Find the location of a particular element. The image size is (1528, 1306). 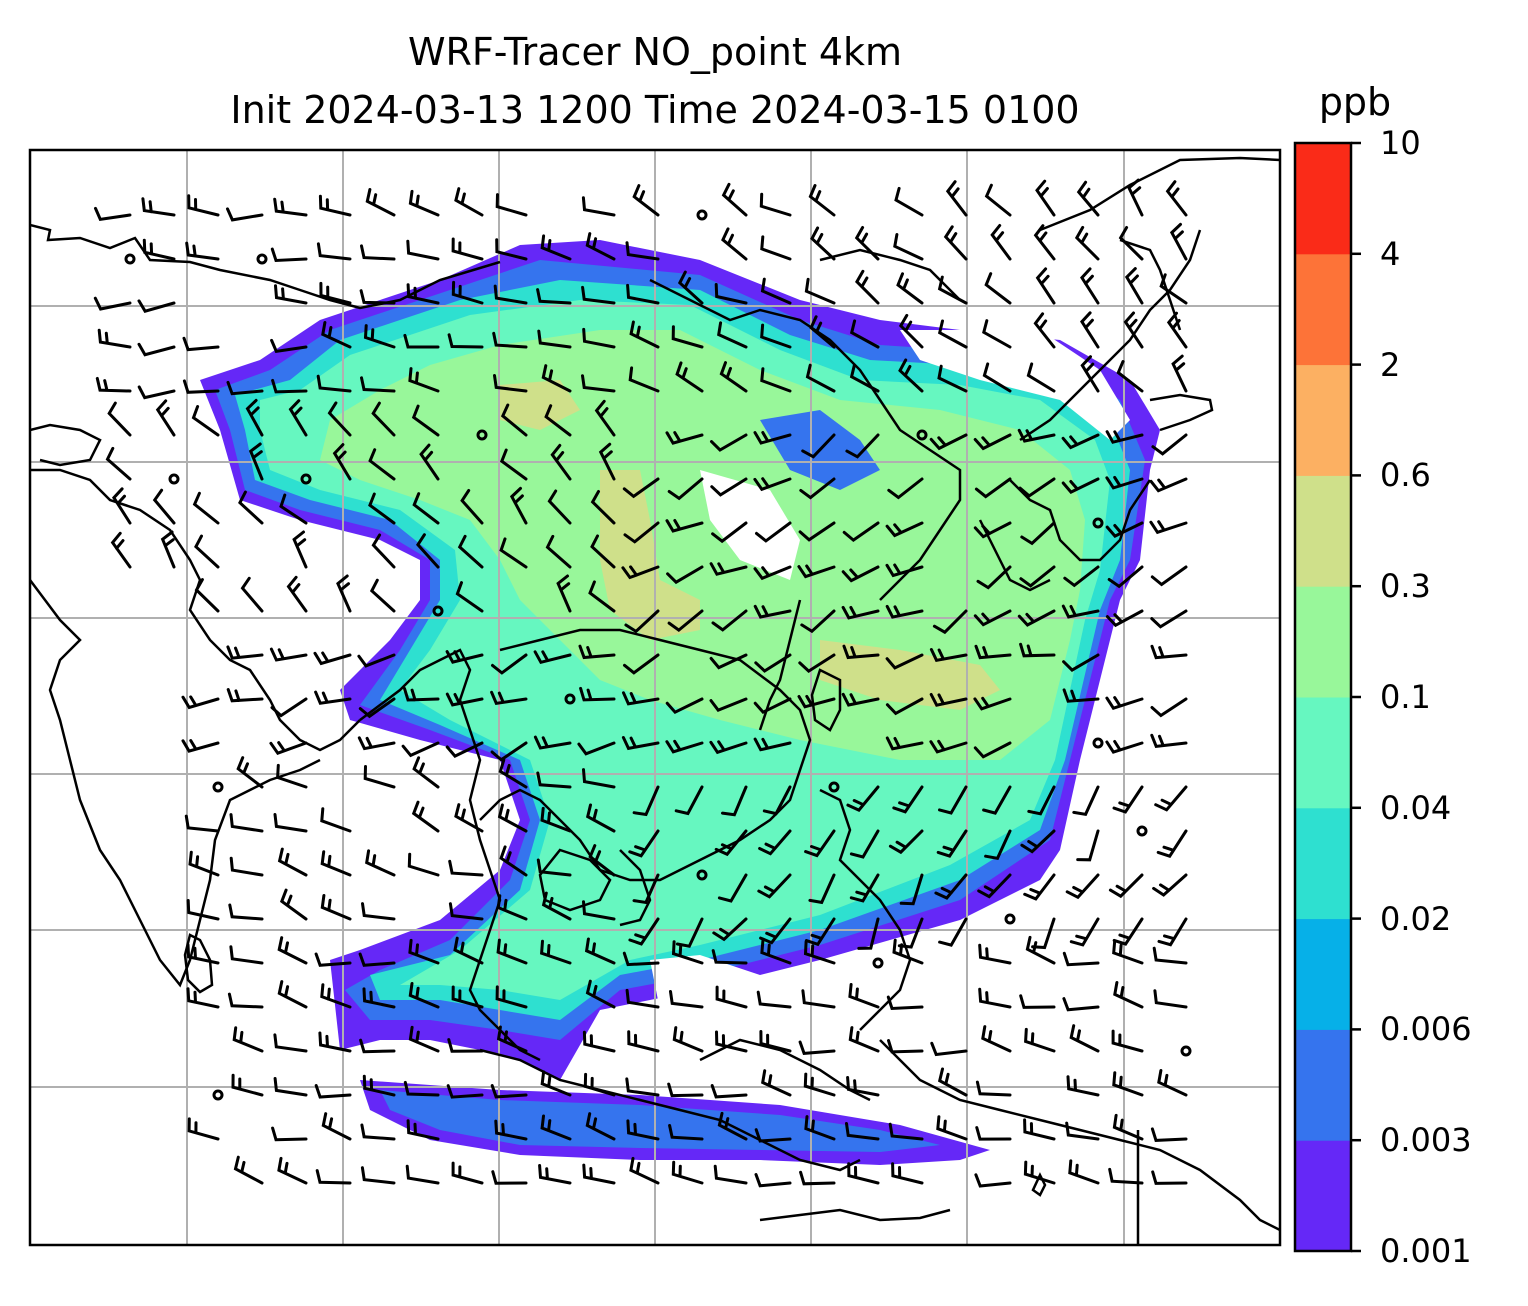

colorbar-unit-label: ppb is located at coordinates (1355, 102).